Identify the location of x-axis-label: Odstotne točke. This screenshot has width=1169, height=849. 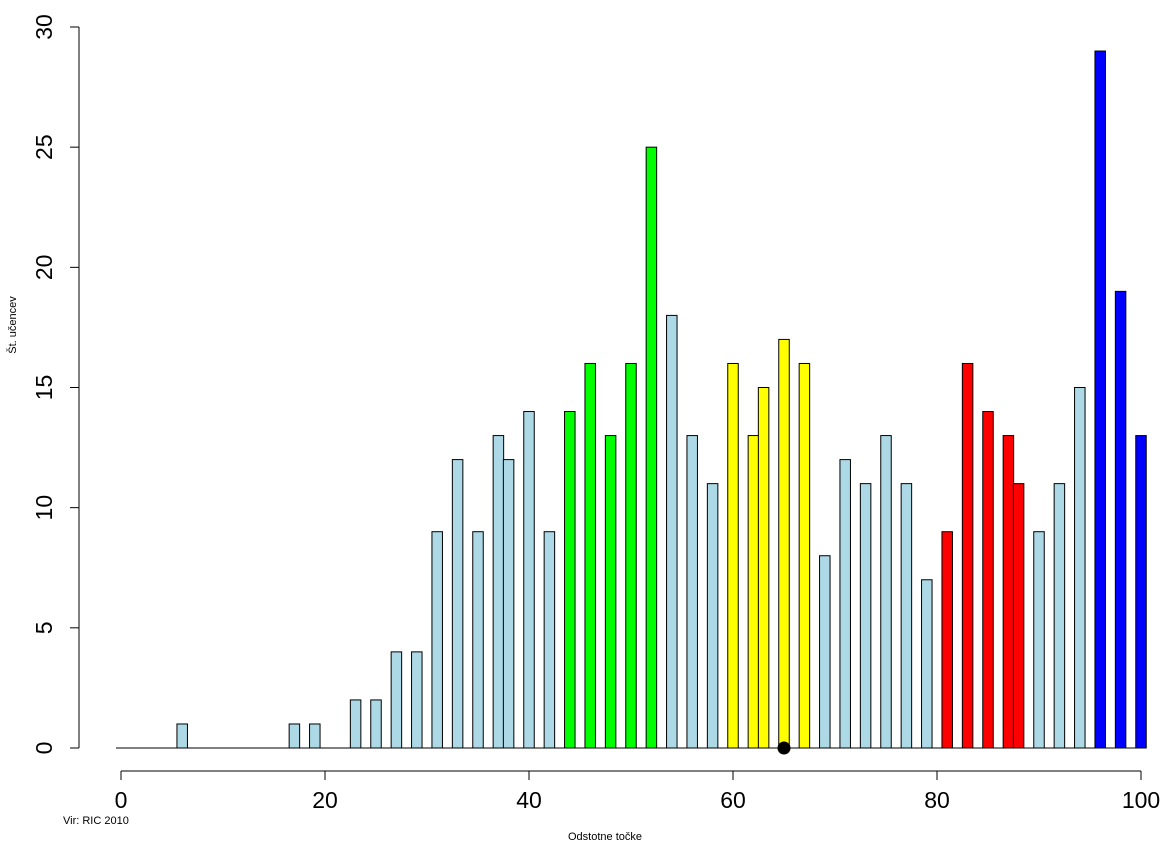
(605, 837).